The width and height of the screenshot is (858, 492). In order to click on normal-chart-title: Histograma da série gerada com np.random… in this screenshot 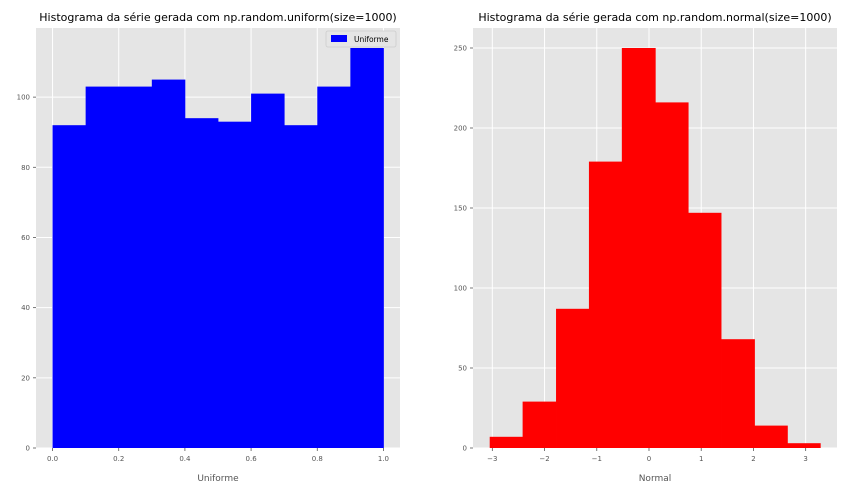, I will do `click(654, 17)`.